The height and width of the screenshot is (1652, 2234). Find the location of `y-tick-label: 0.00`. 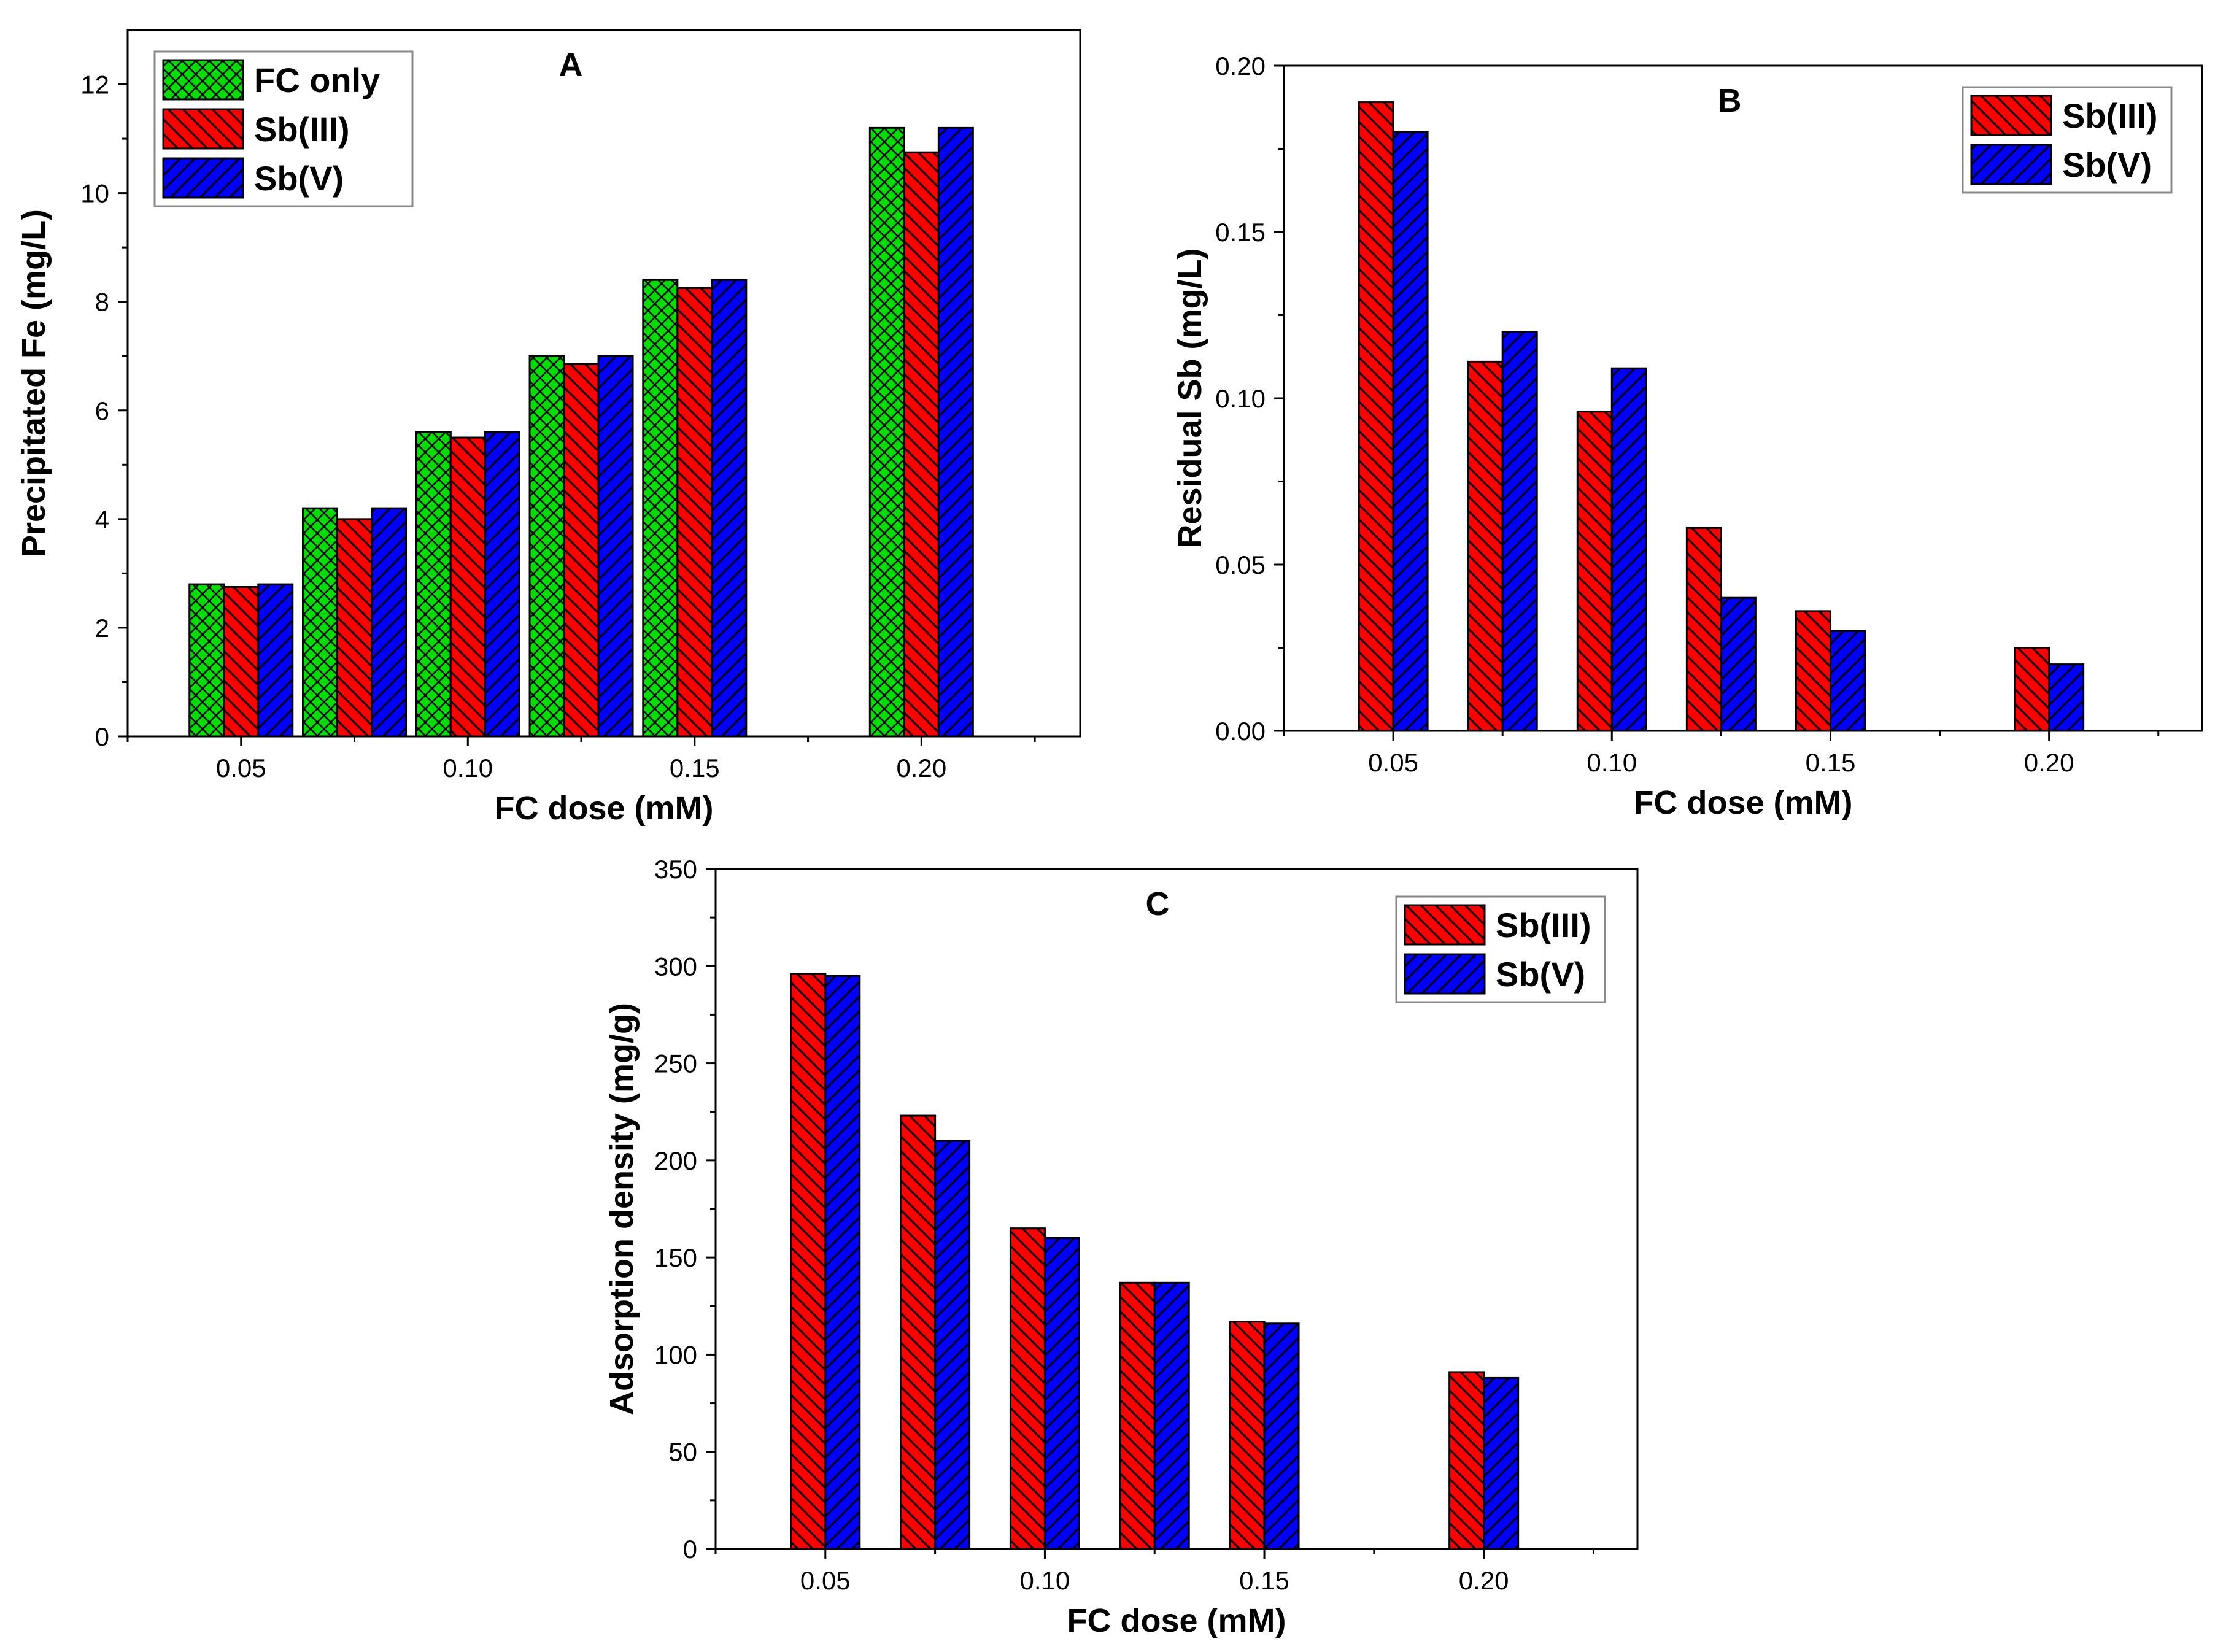

y-tick-label: 0.00 is located at coordinates (1241, 731).